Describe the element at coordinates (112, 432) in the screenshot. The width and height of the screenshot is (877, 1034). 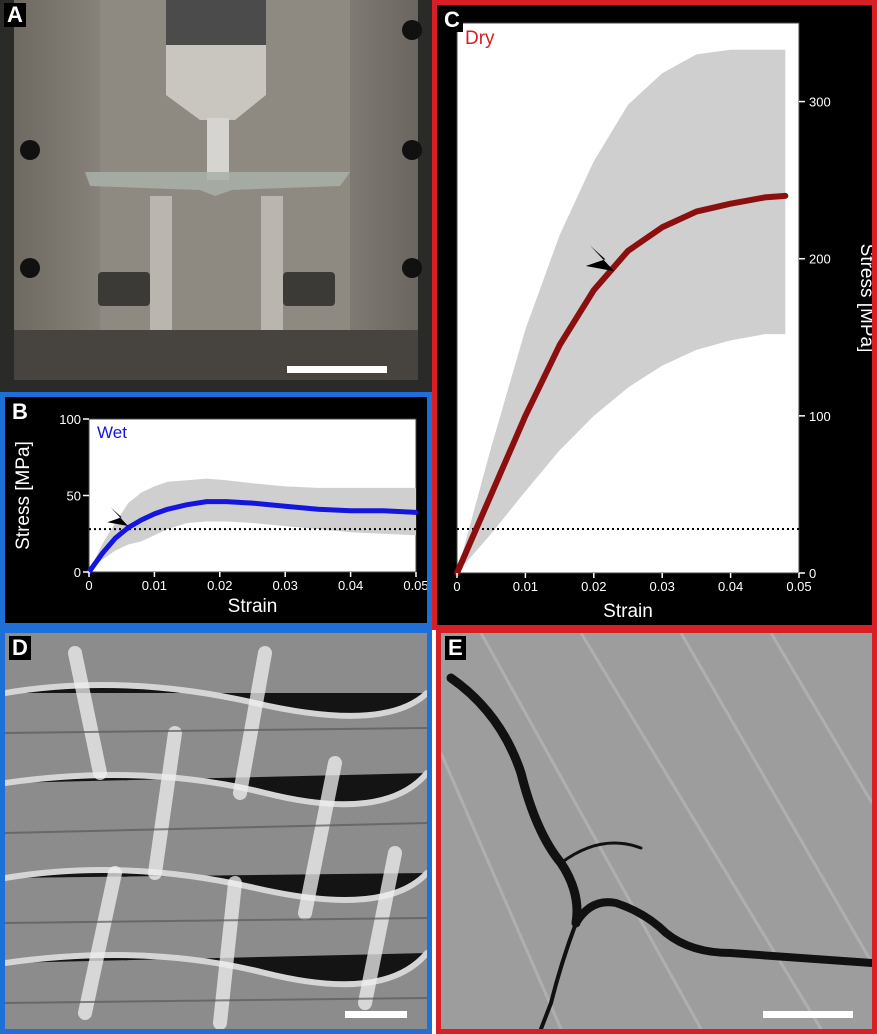
I see `series-label: Wet` at that location.